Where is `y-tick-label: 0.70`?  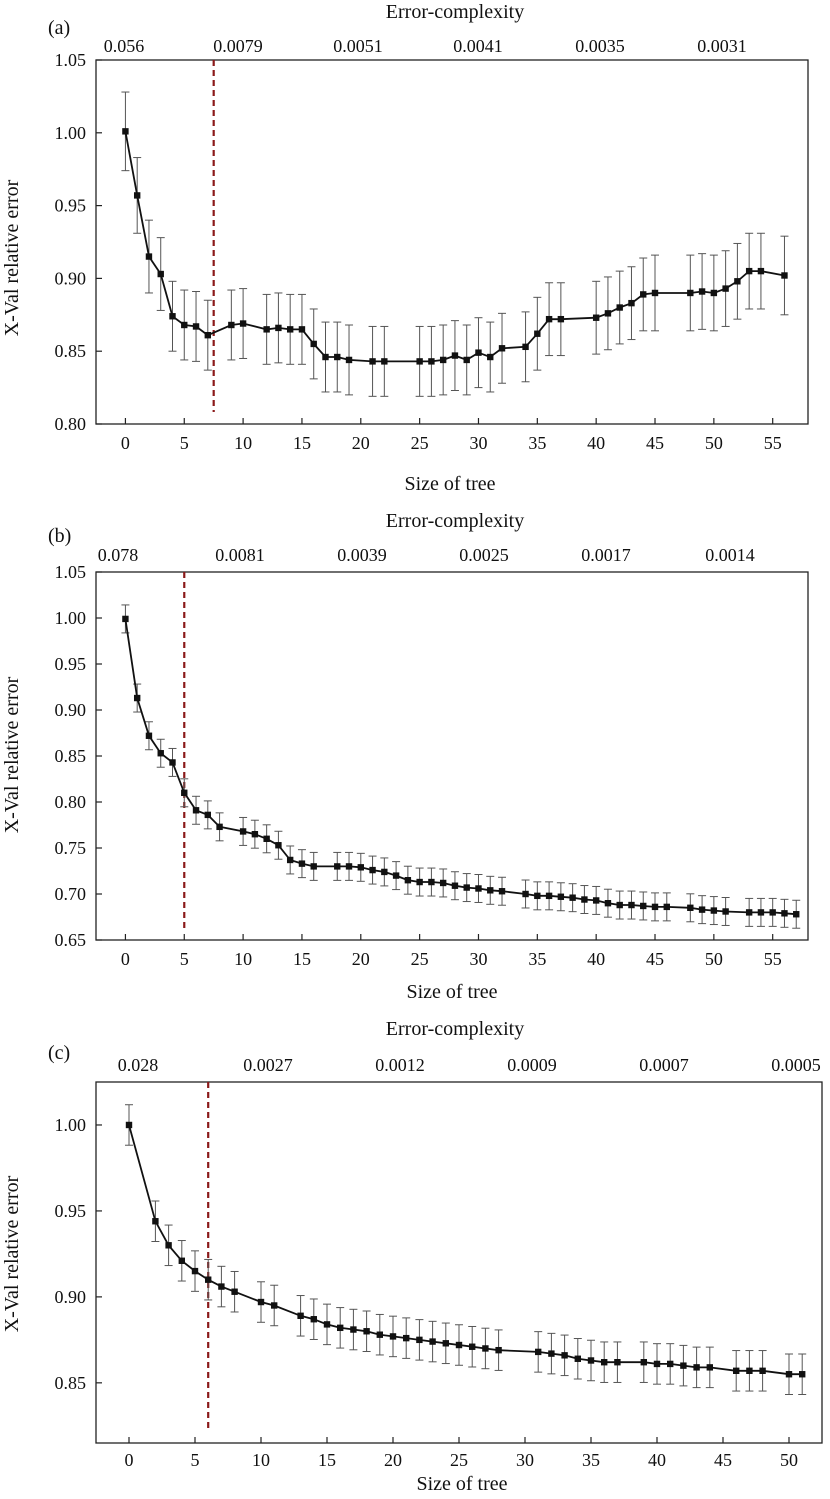 y-tick-label: 0.70 is located at coordinates (71, 894).